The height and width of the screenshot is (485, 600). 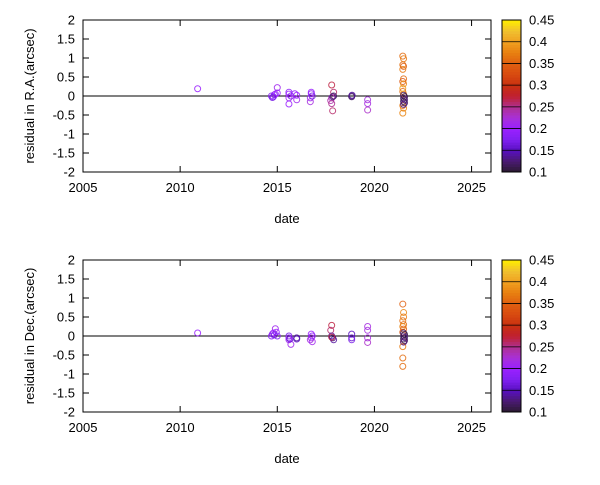 What do you see at coordinates (374, 187) in the screenshot?
I see `x-tick-label: 2020` at bounding box center [374, 187].